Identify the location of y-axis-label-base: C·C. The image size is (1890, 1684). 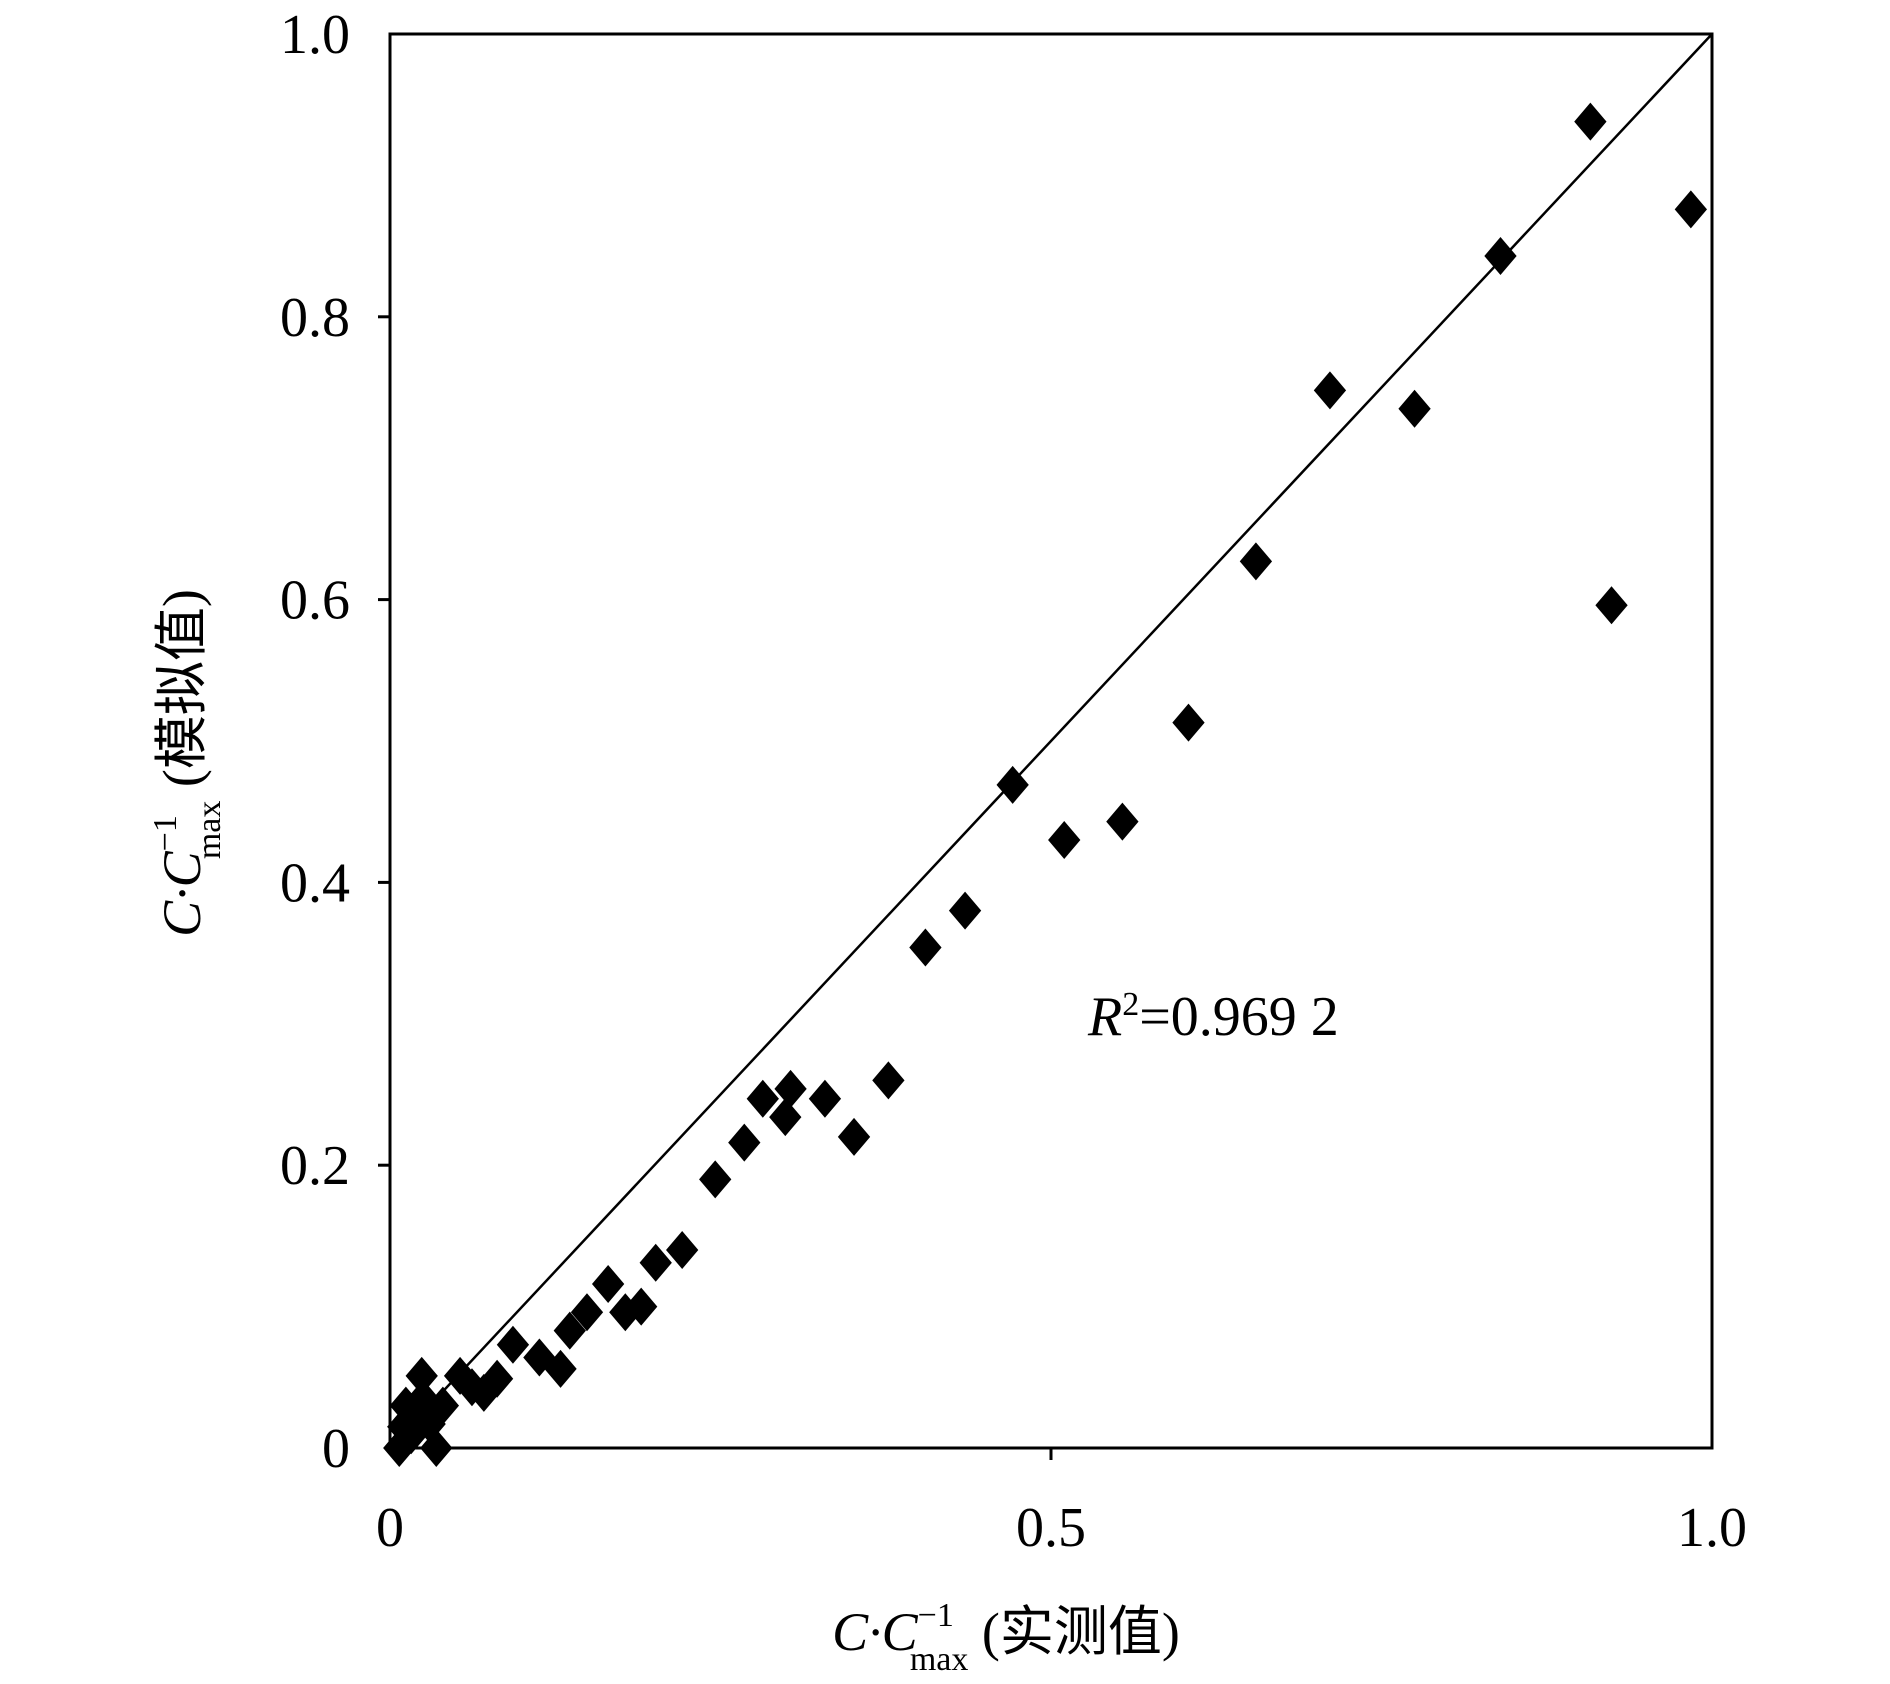
(182, 893).